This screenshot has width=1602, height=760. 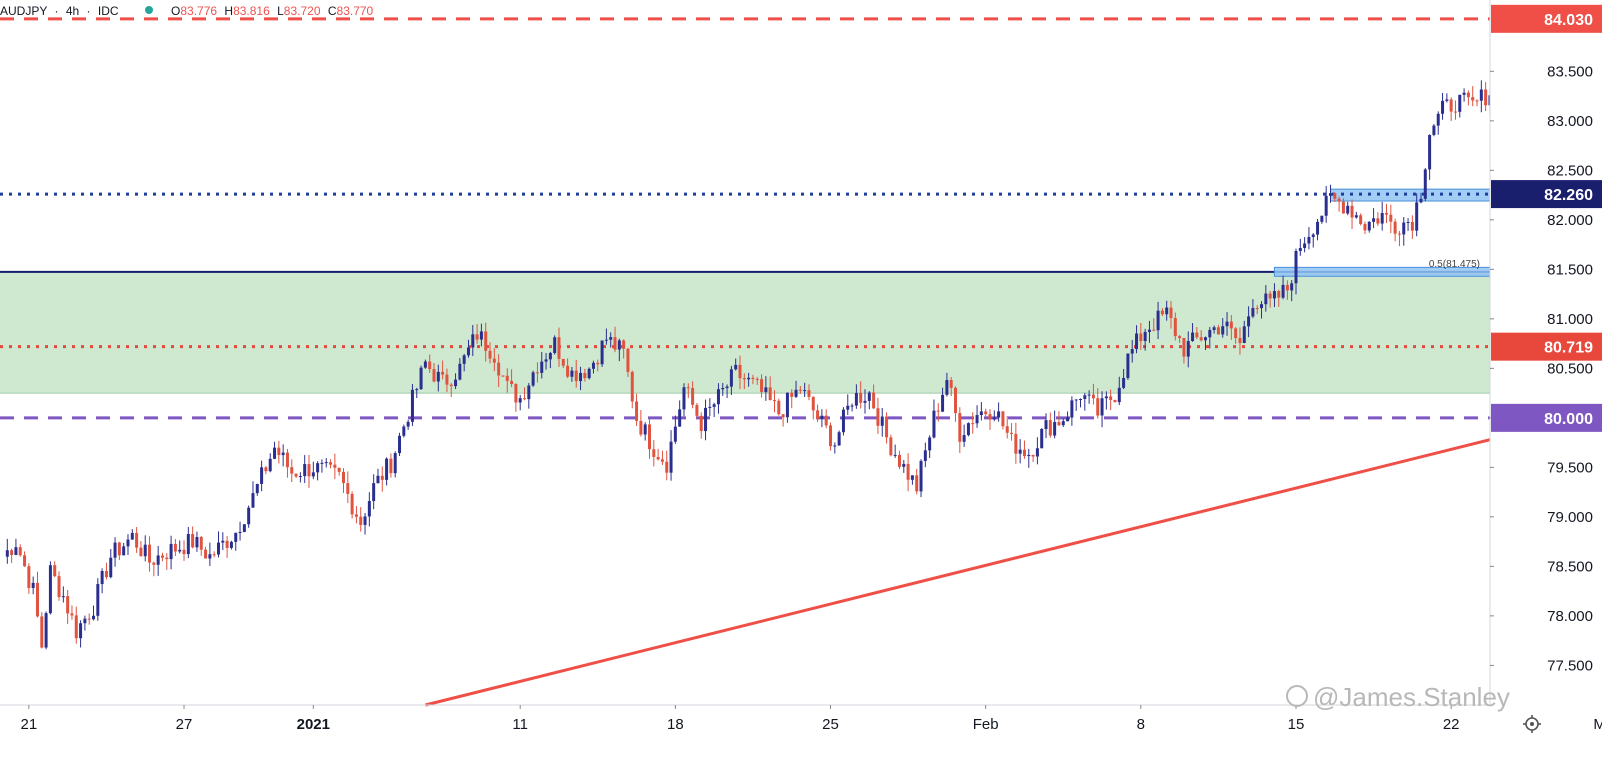 What do you see at coordinates (1411, 697) in the screenshot?
I see `watermark-text: @James.Stanley` at bounding box center [1411, 697].